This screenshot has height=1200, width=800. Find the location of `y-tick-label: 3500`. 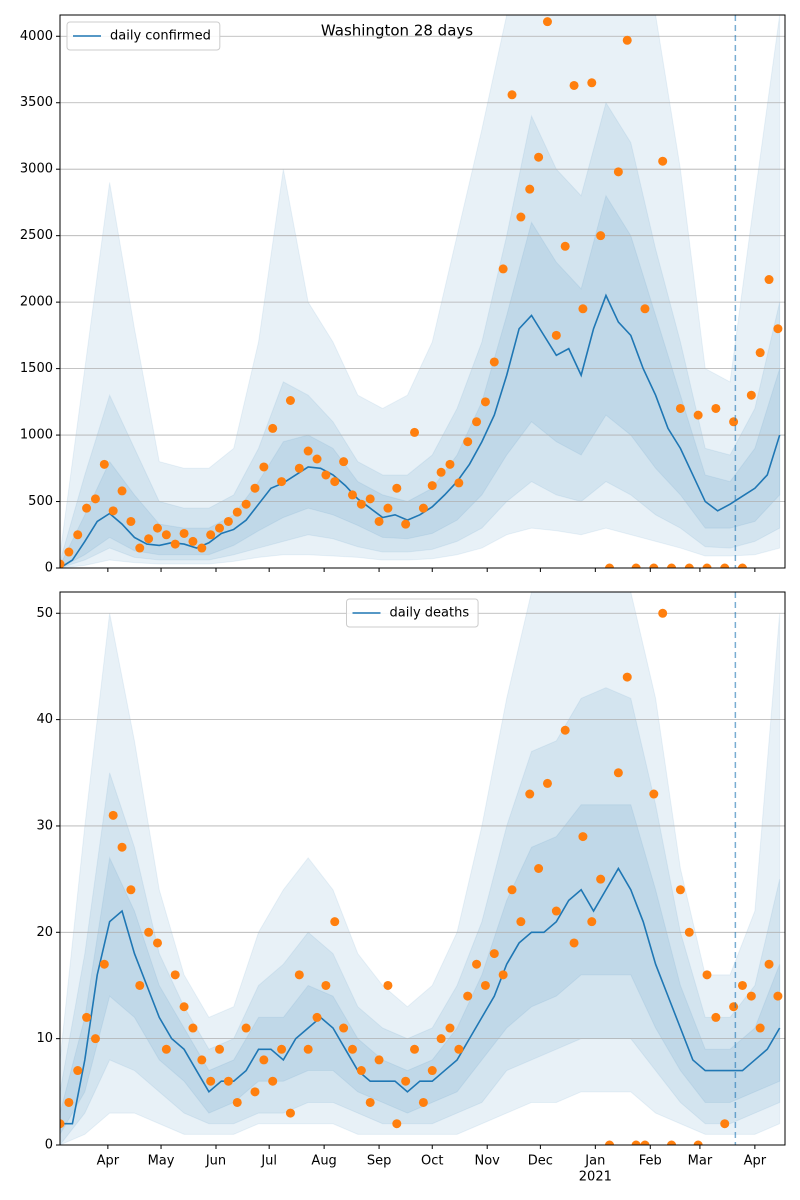

y-tick-label: 3500 is located at coordinates (36, 102).